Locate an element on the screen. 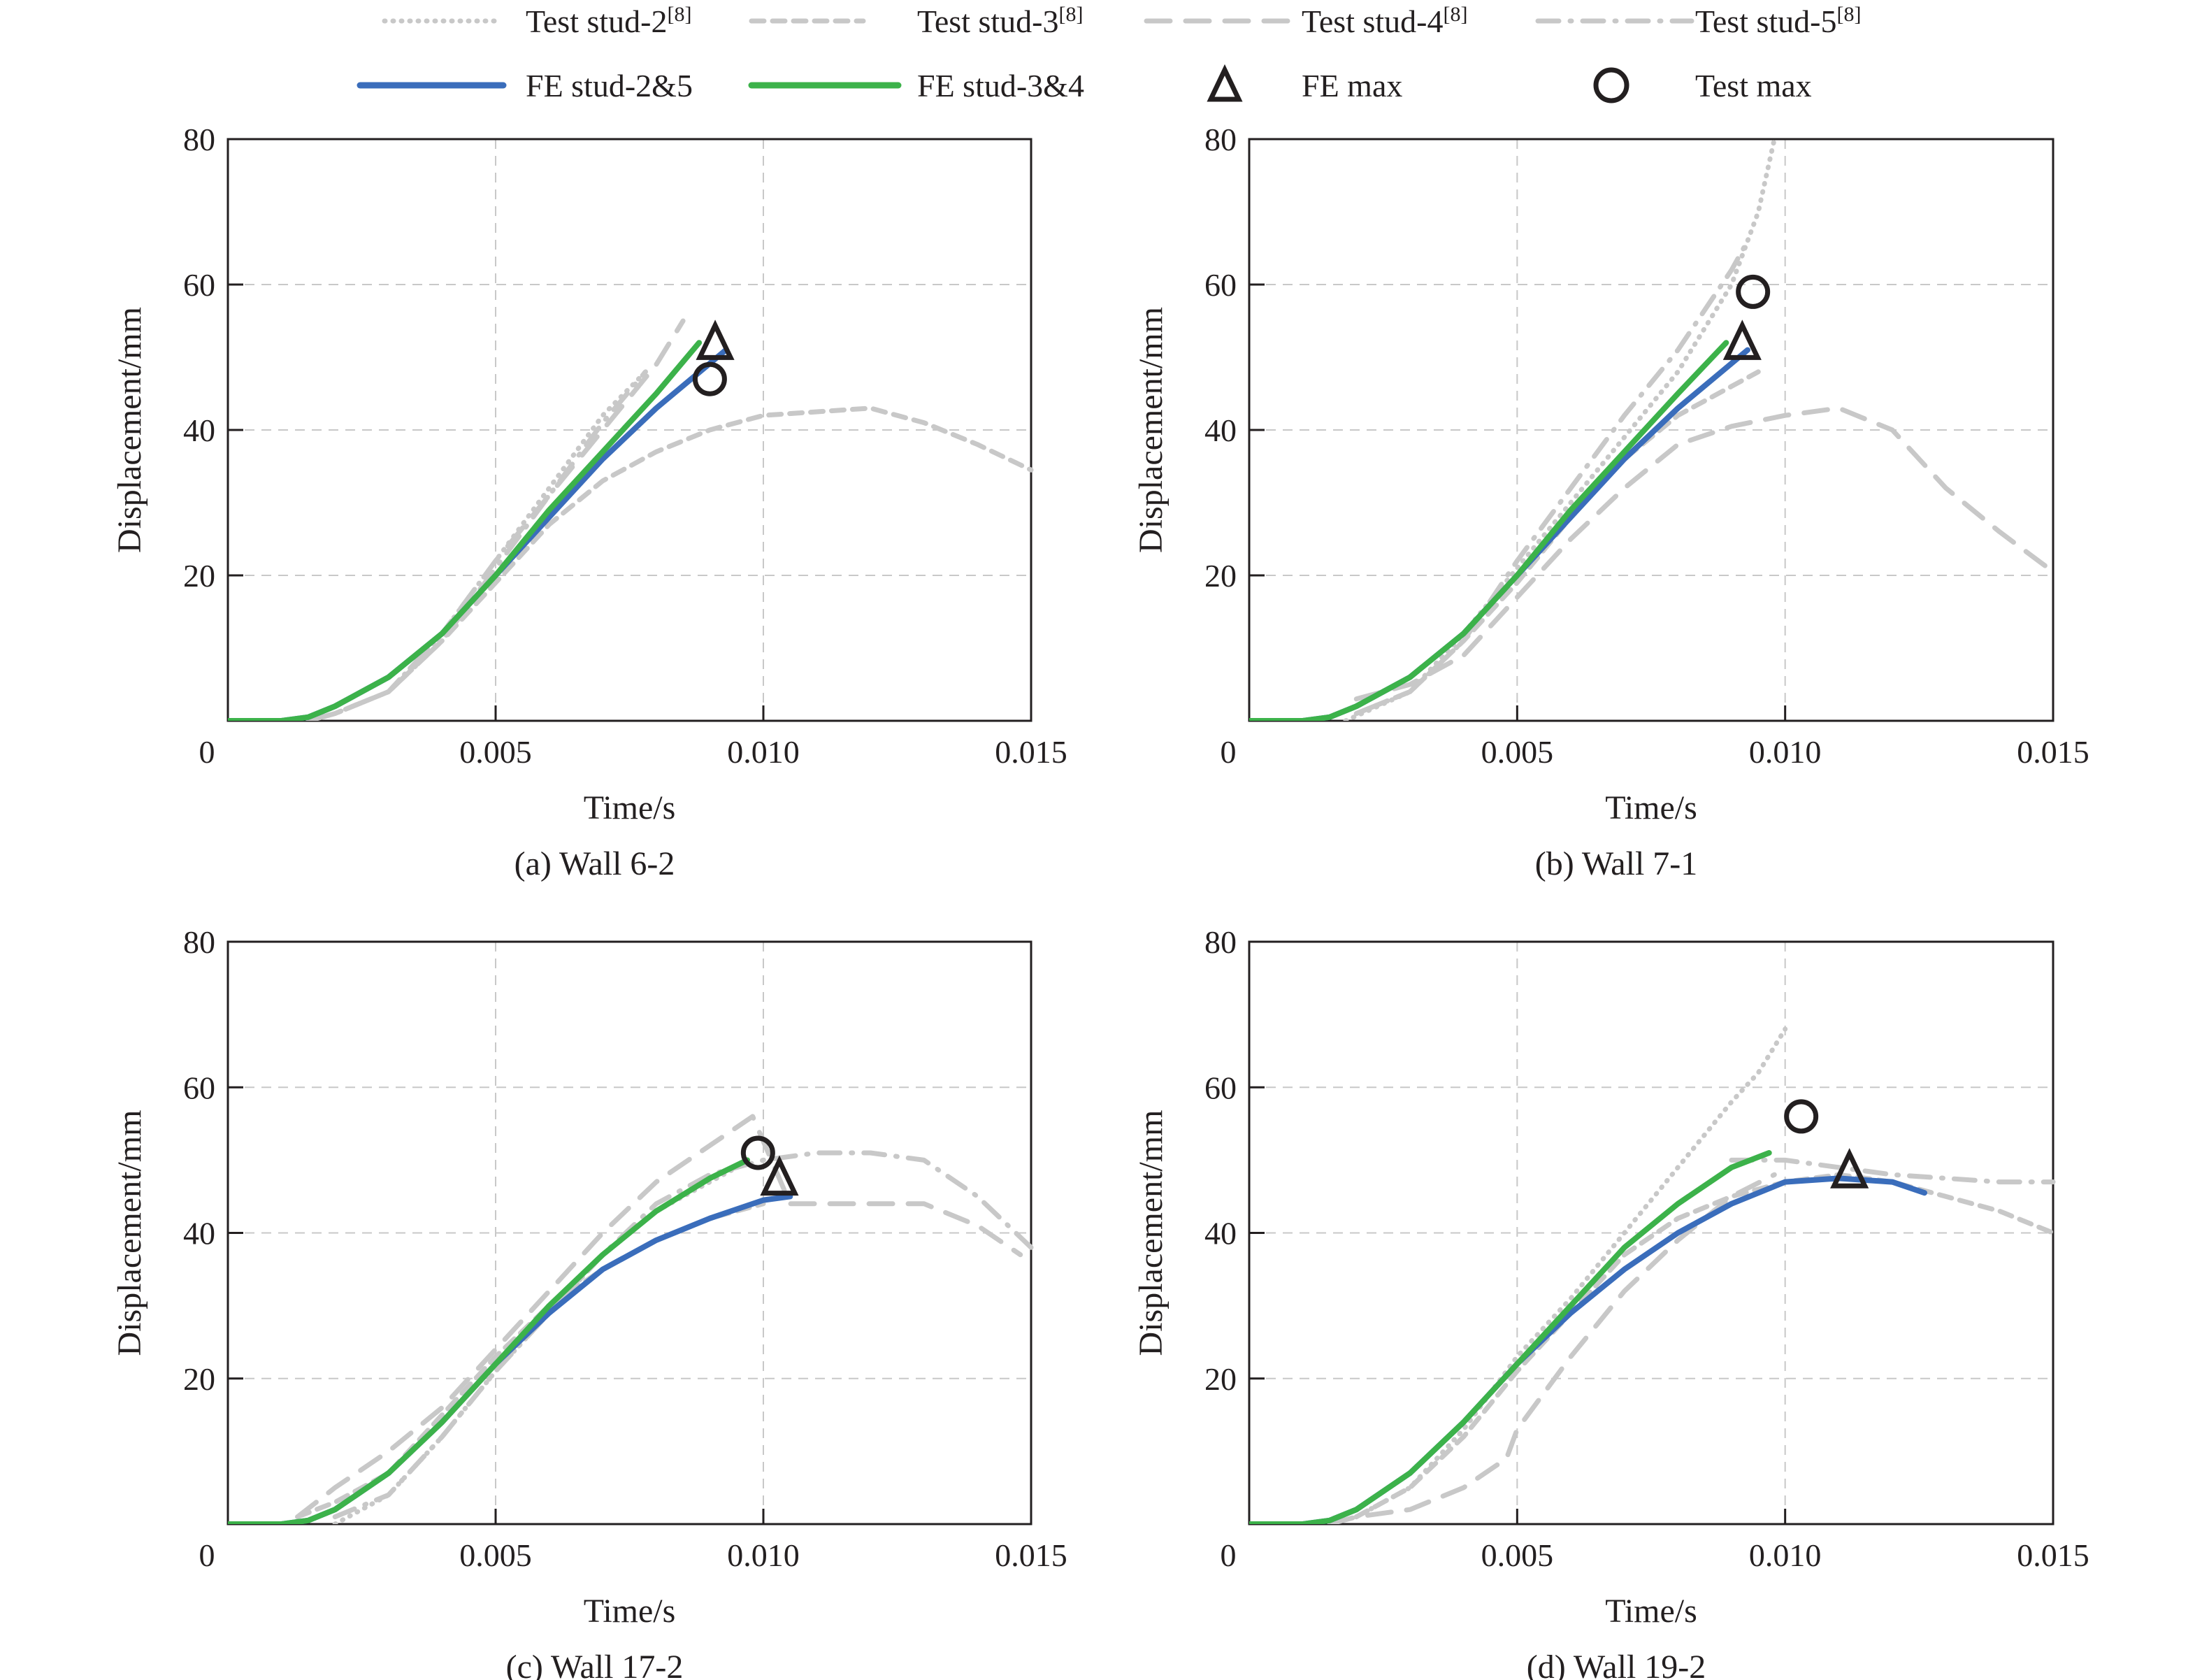 The image size is (2202, 1680). legend-item: FE max is located at coordinates (1304, 83).